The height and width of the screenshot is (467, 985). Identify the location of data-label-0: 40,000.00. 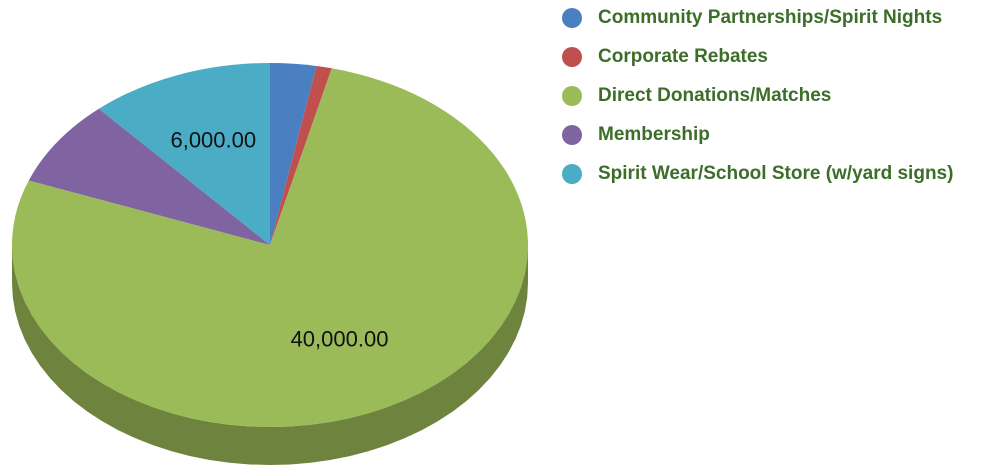
(340, 339).